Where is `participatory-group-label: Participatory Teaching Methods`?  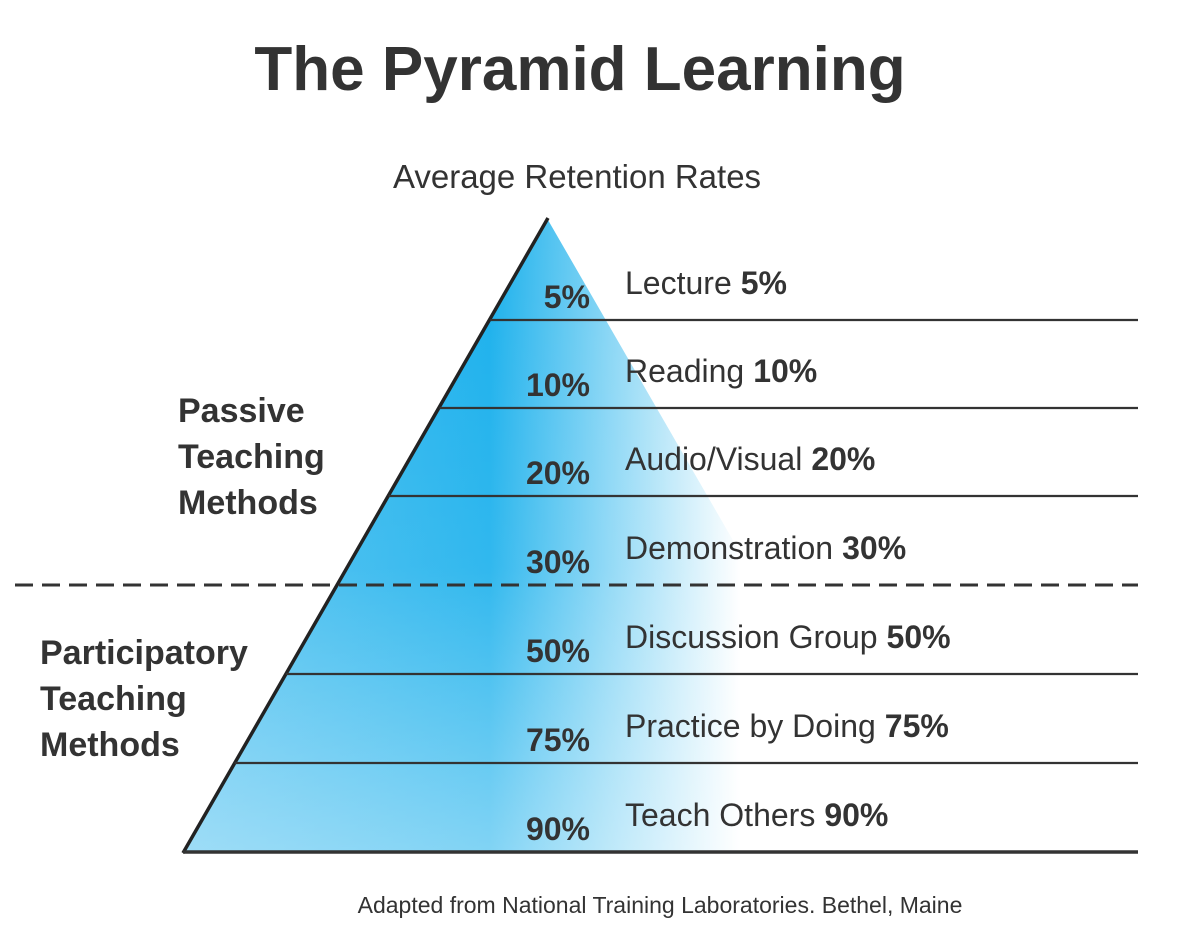
participatory-group-label: Participatory Teaching Methods is located at coordinates (144, 699).